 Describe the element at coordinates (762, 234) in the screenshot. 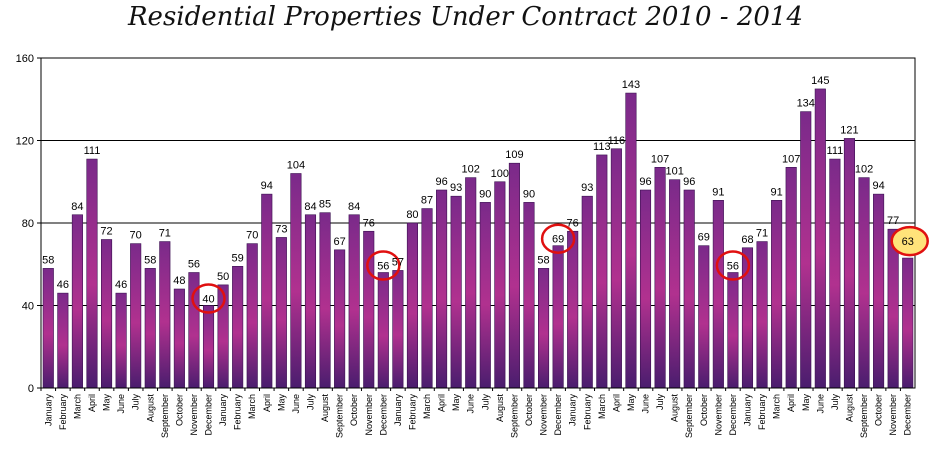

I see `data-label: 71` at that location.